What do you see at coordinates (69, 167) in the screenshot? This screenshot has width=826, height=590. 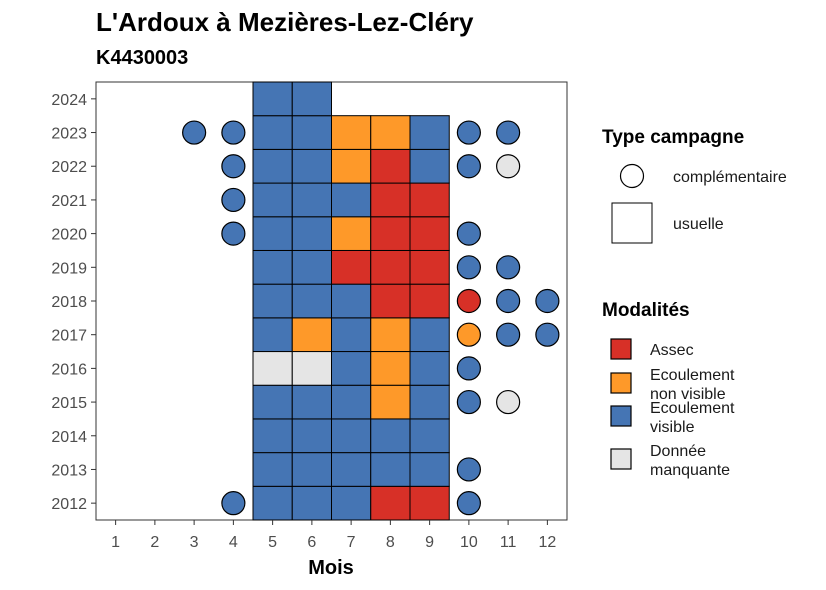 I see `y-tick-label: 2022` at bounding box center [69, 167].